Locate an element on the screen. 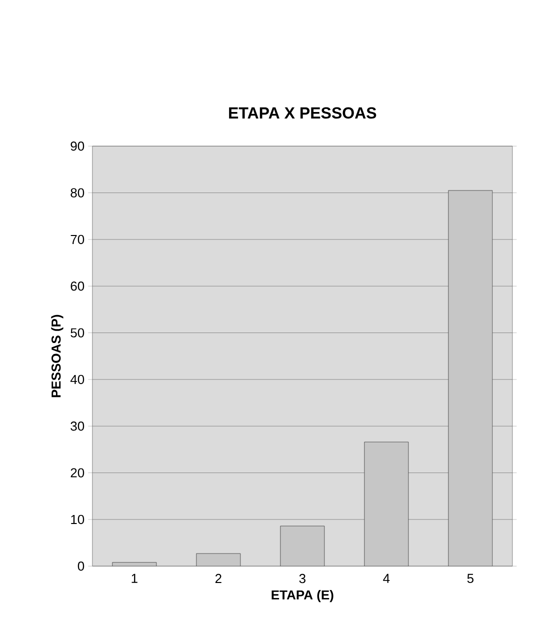  y-tick-label: 80 is located at coordinates (77, 193).